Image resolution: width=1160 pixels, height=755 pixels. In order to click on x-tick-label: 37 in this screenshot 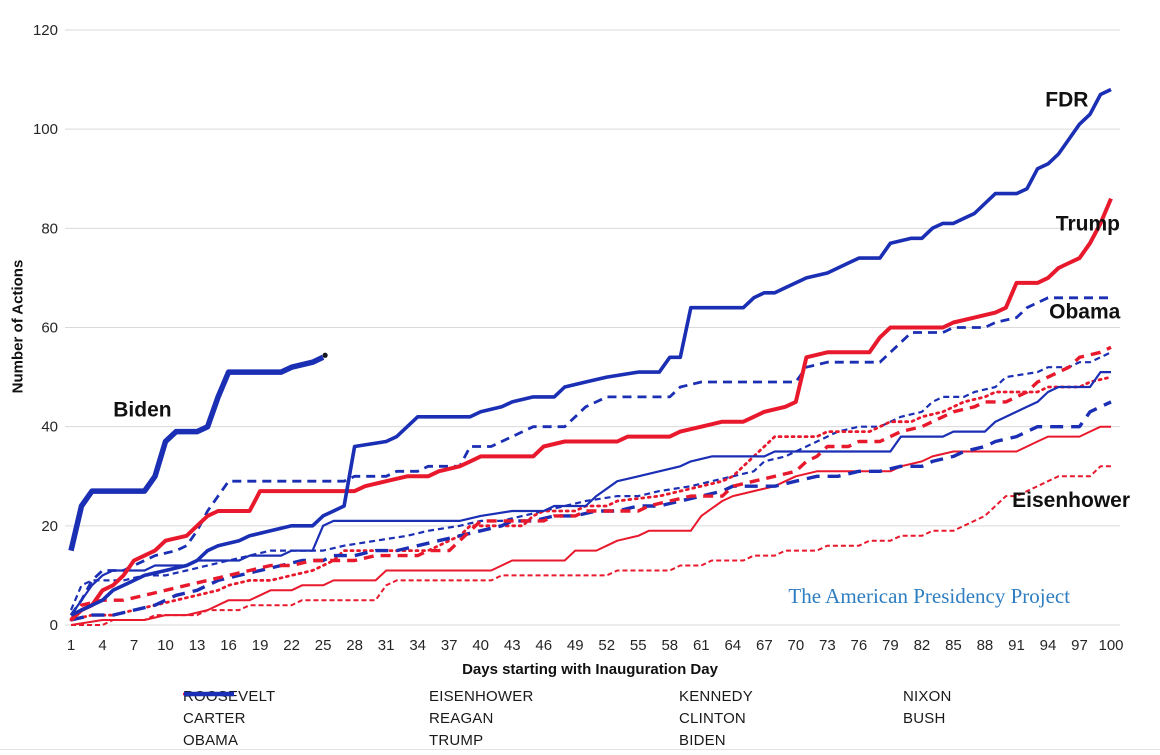, I will do `click(449, 645)`.